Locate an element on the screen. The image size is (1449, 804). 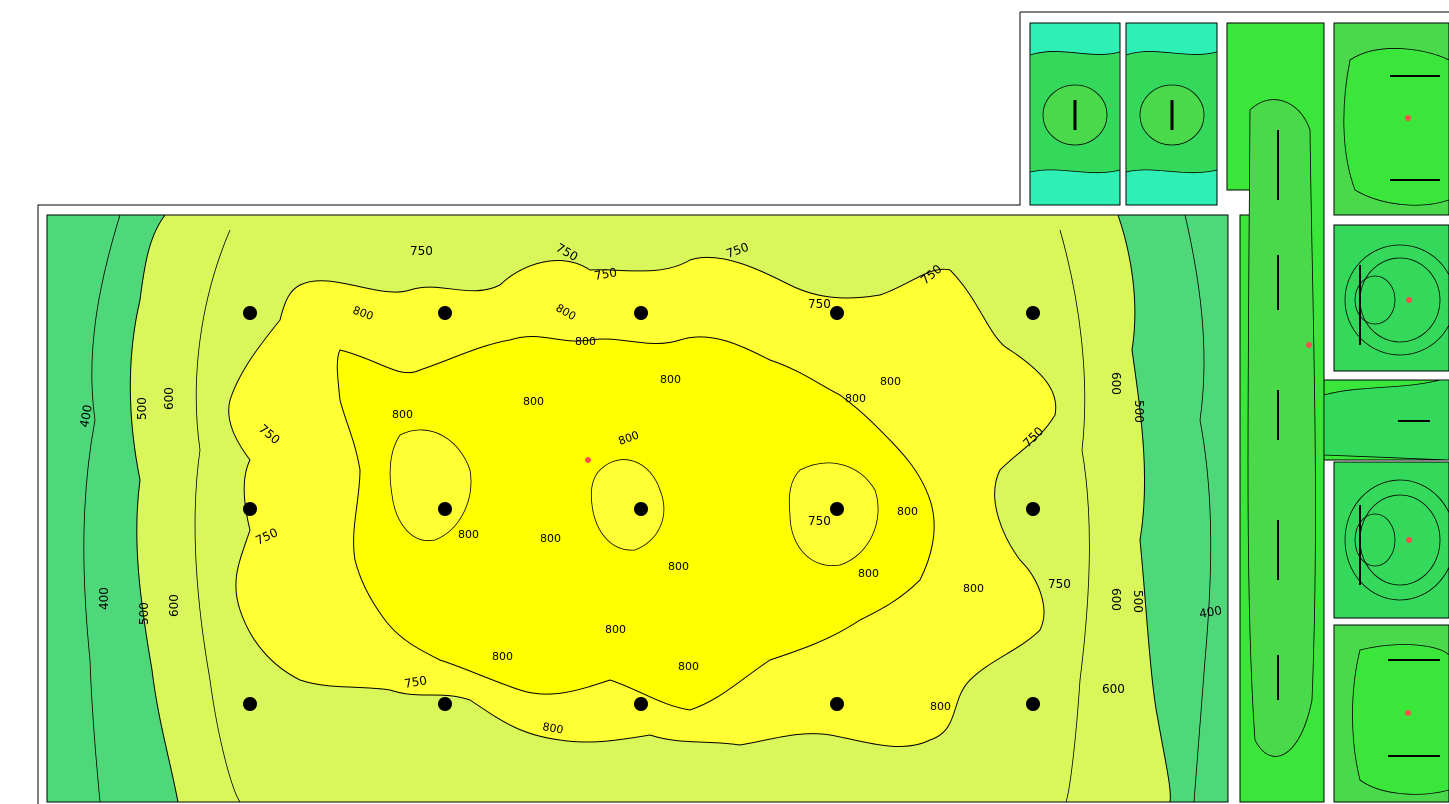
room-right-1-zone is located at coordinates (1396, 127).